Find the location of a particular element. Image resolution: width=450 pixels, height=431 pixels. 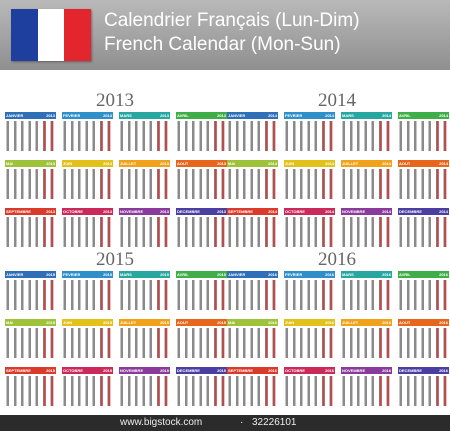

month-calendar: JUILLET 2014 is located at coordinates (366, 180).